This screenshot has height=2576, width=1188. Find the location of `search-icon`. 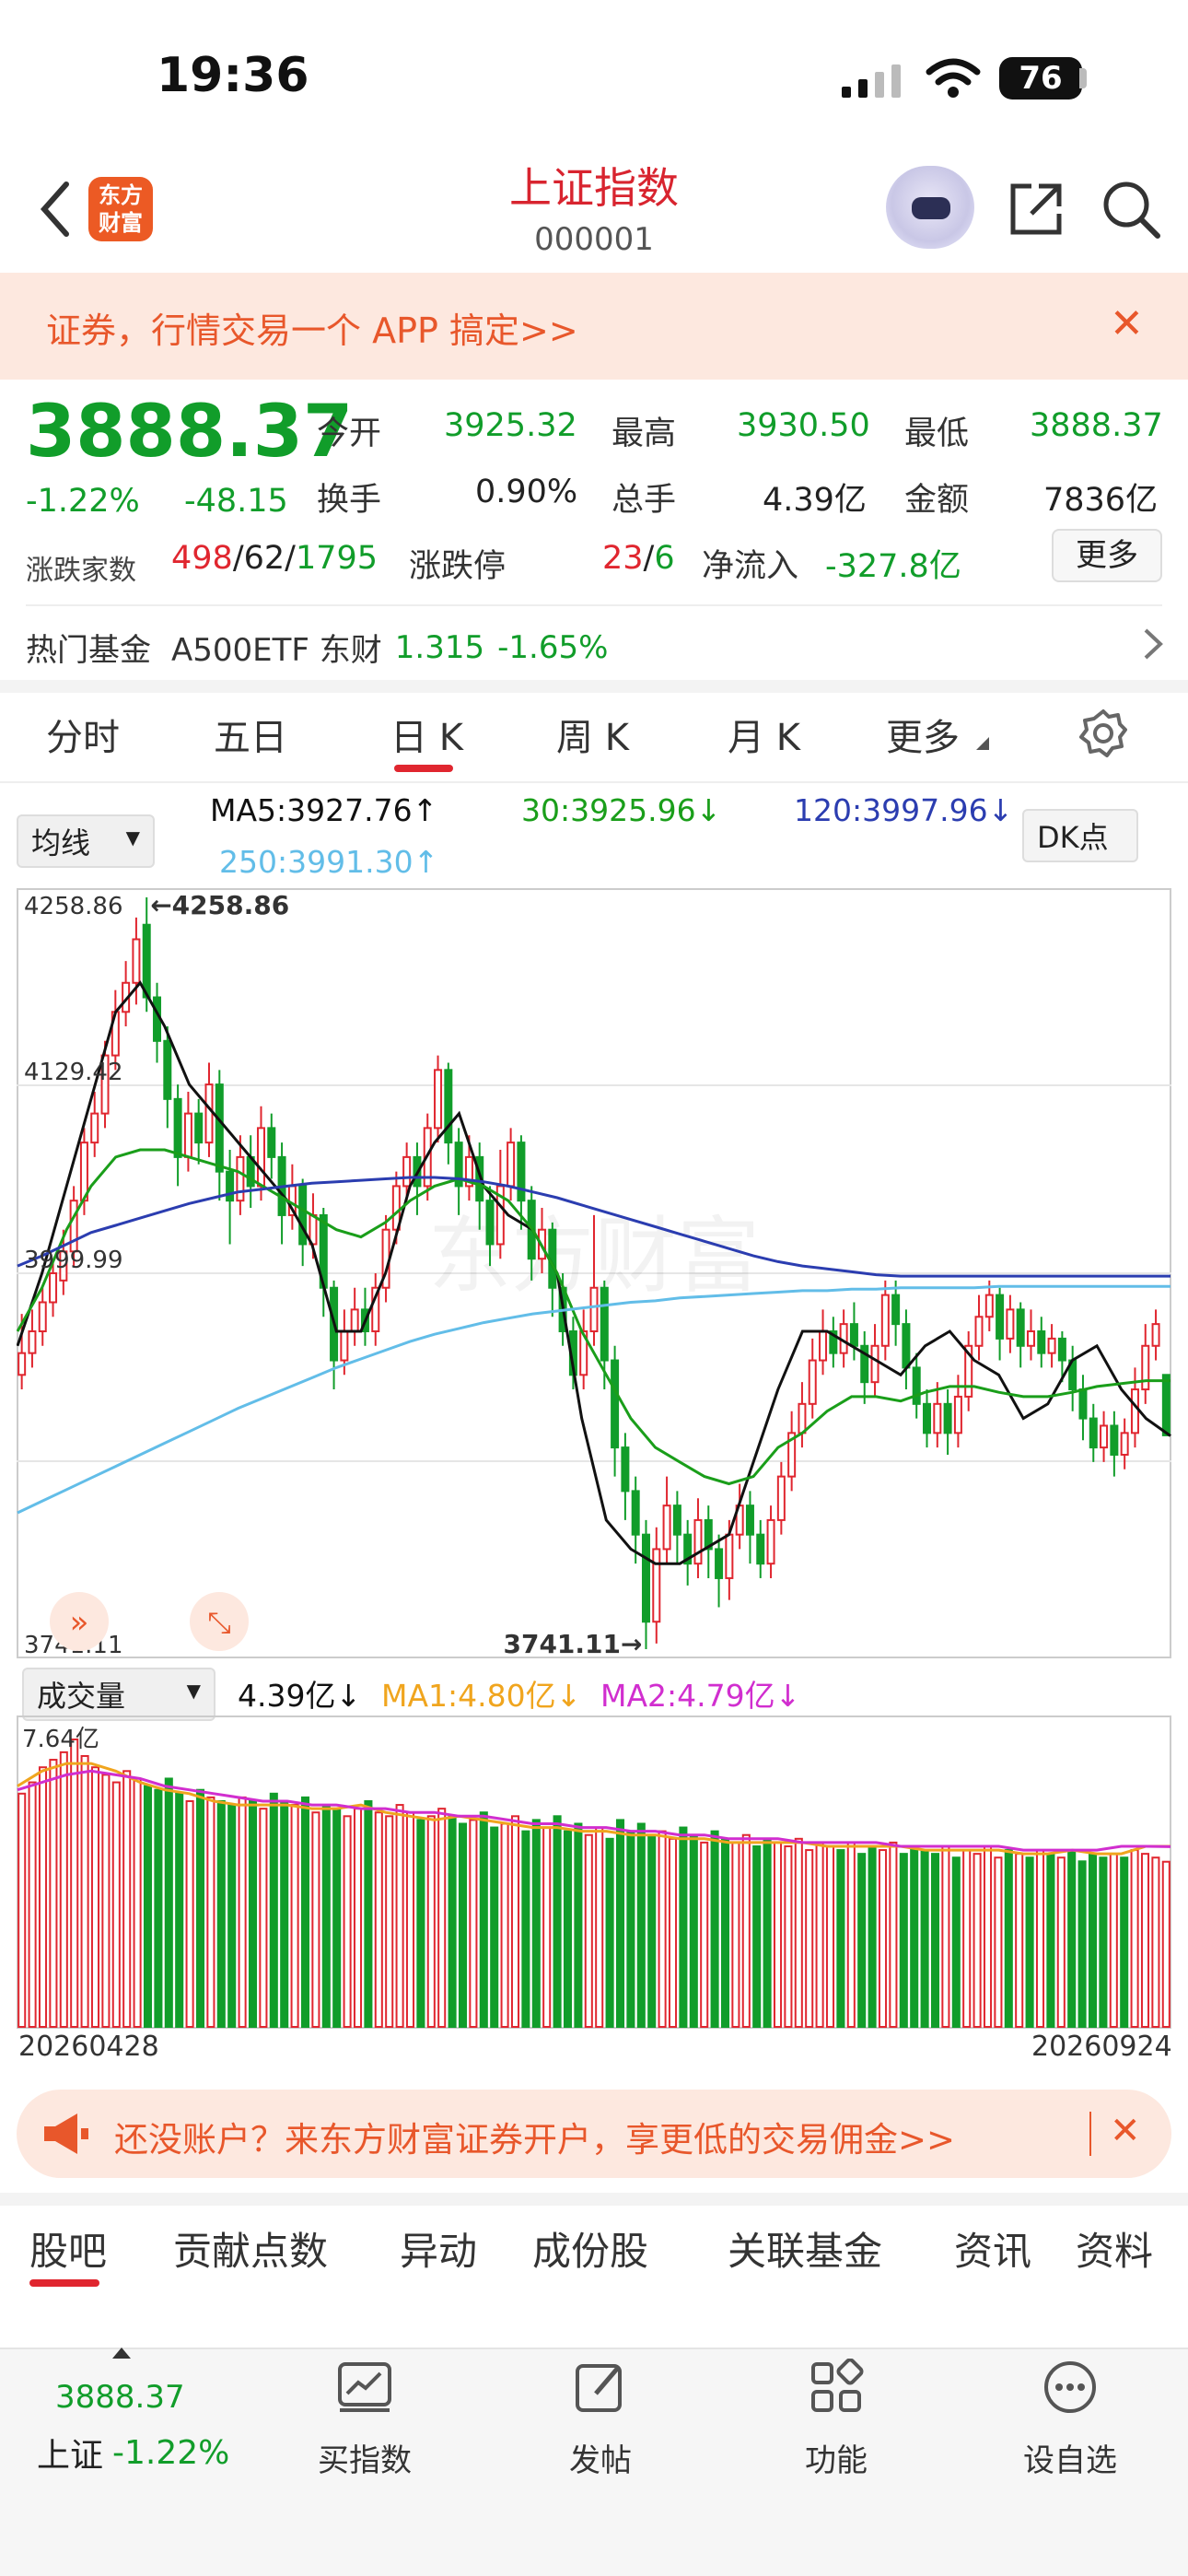

search-icon is located at coordinates (1131, 209).